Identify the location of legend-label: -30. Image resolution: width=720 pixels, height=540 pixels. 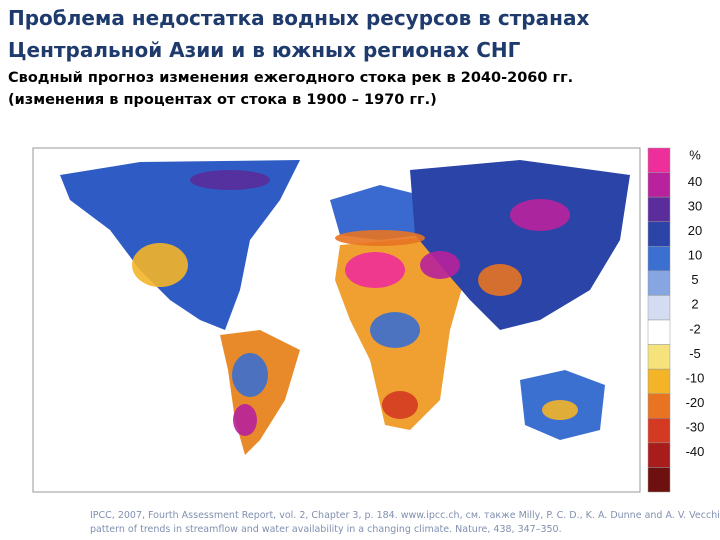
(695, 427).